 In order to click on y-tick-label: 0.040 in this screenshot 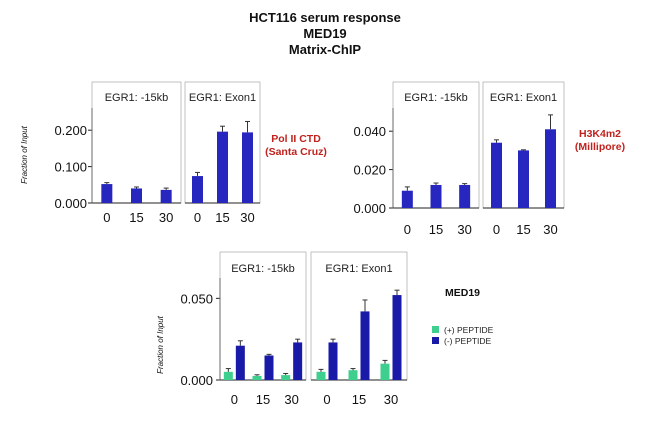, I will do `click(369, 131)`.